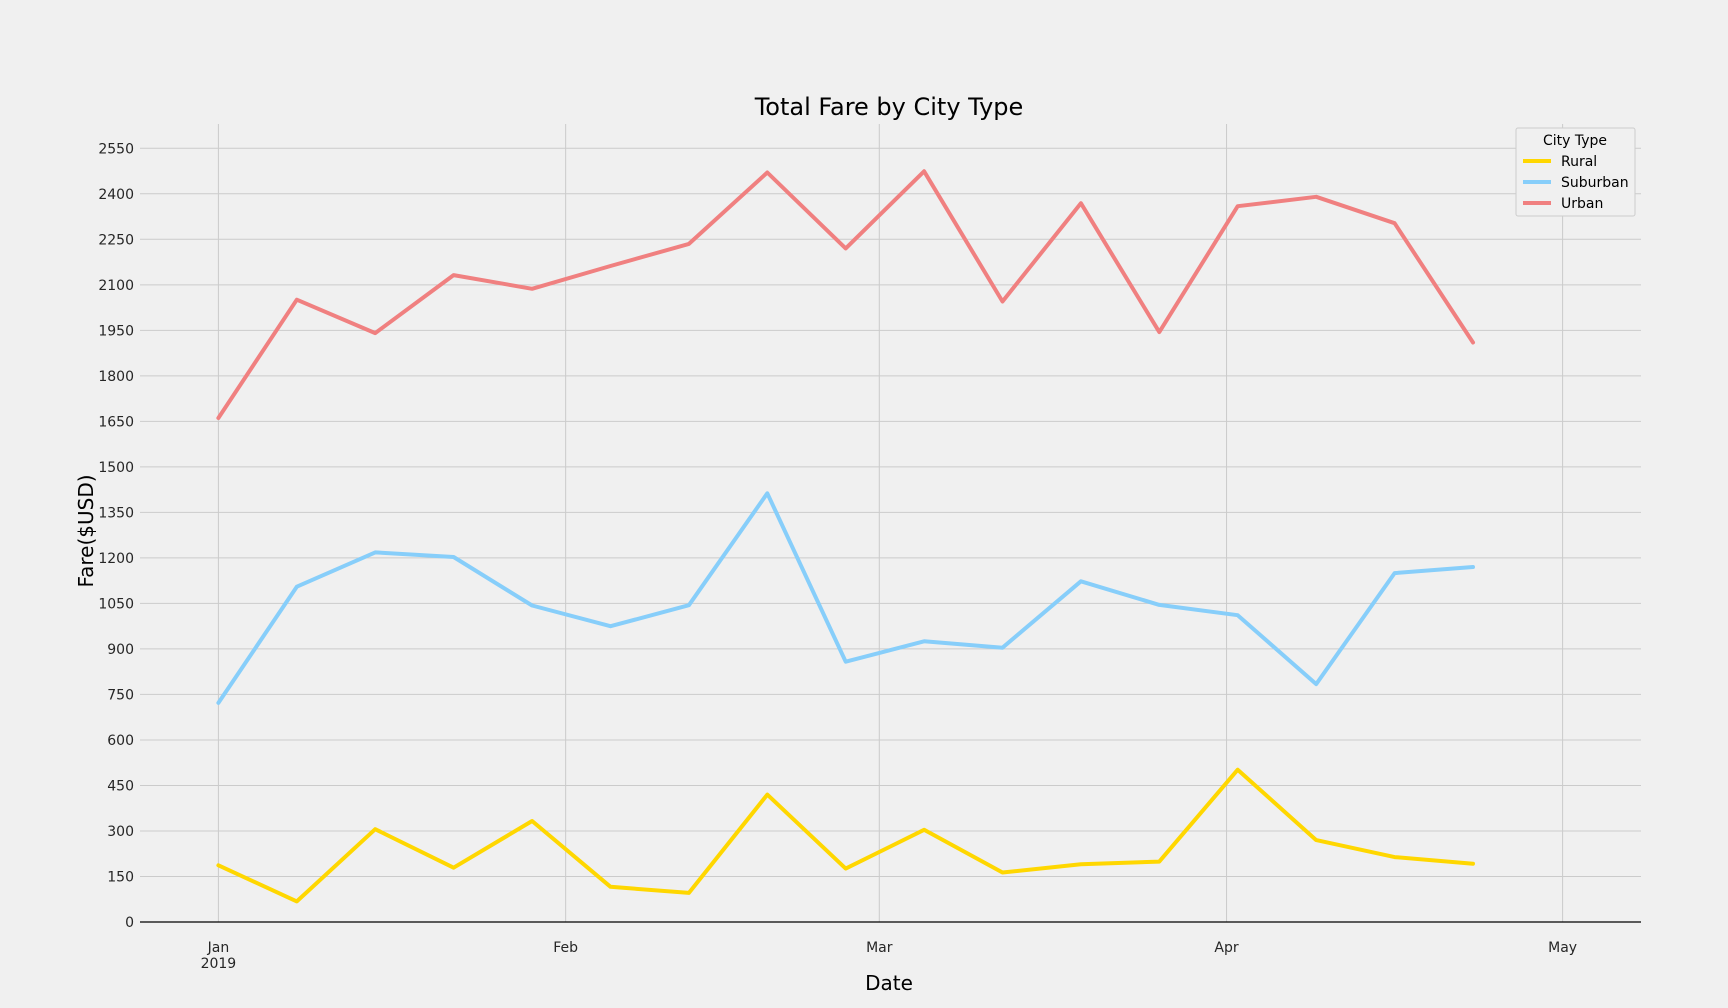 This screenshot has width=1728, height=1008. What do you see at coordinates (1226, 948) in the screenshot?
I see `x-tick-label: Apr` at bounding box center [1226, 948].